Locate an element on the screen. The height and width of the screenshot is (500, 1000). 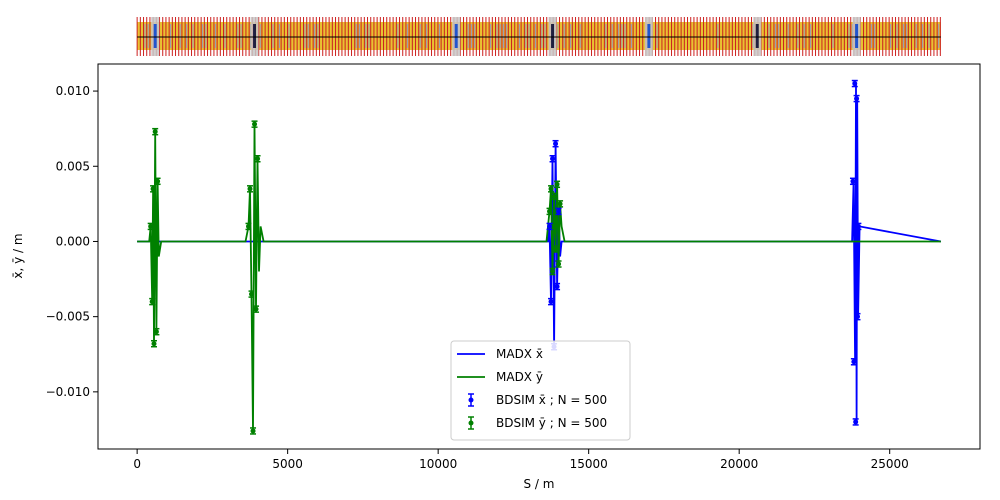
x-tick-label: 15000 is located at coordinates (589, 464).